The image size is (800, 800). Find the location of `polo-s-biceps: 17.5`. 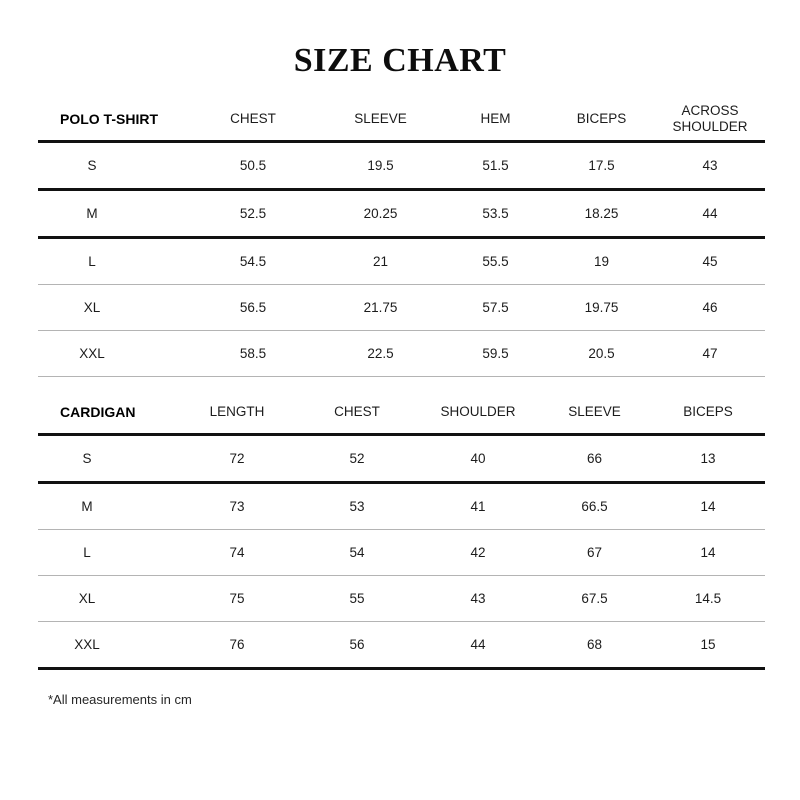

polo-s-biceps: 17.5 is located at coordinates (601, 165).